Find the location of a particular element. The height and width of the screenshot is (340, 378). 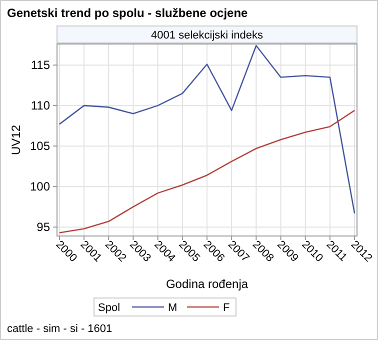

chart-title: Genetski trend po spolu - službene ocjene is located at coordinates (127, 13).